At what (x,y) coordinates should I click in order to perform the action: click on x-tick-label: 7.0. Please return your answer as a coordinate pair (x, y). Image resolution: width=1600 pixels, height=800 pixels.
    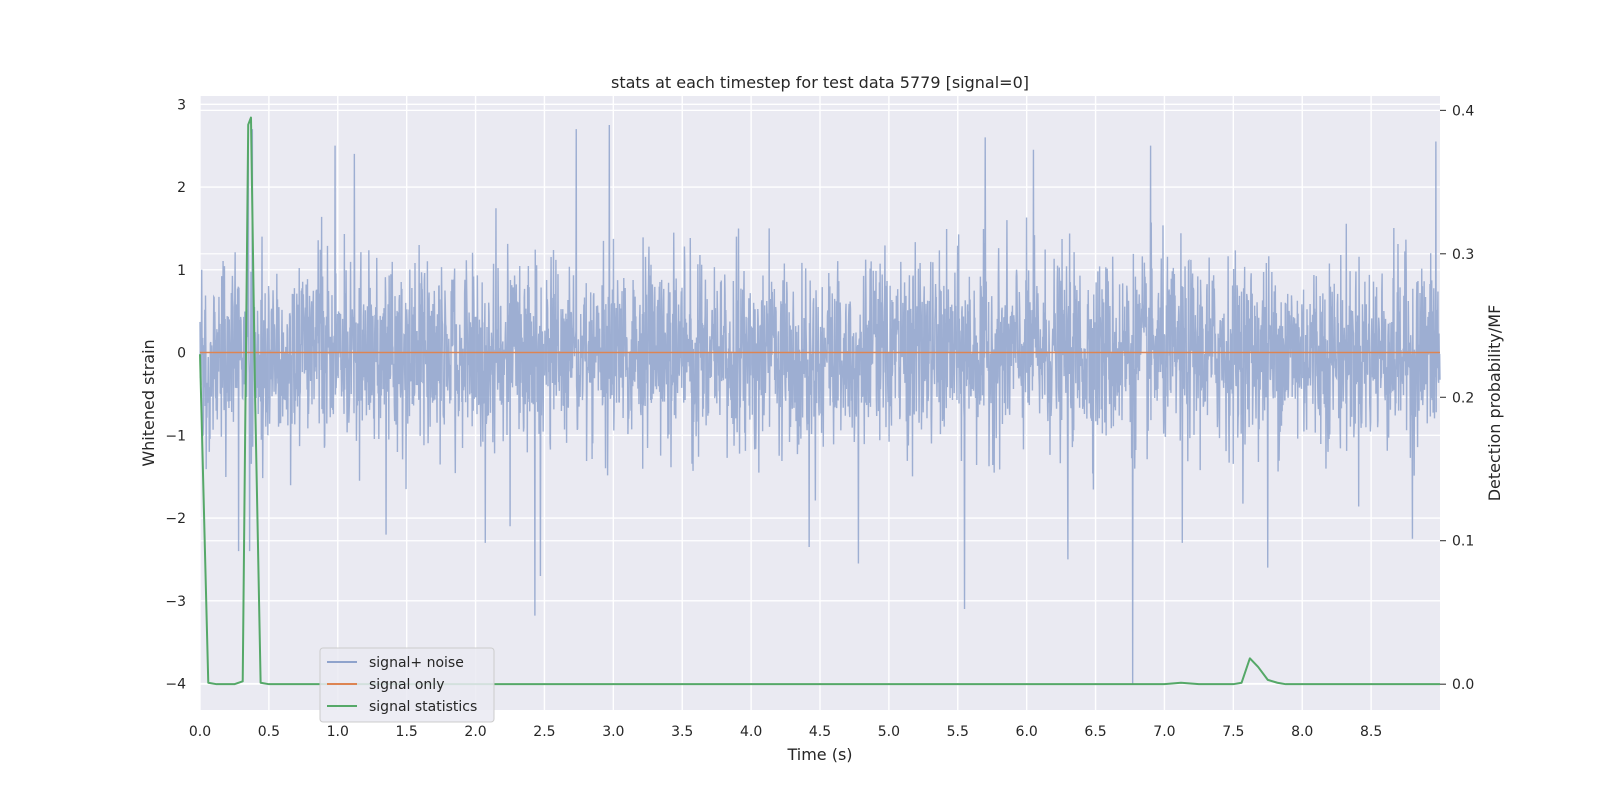
    Looking at the image, I should click on (1164, 732).